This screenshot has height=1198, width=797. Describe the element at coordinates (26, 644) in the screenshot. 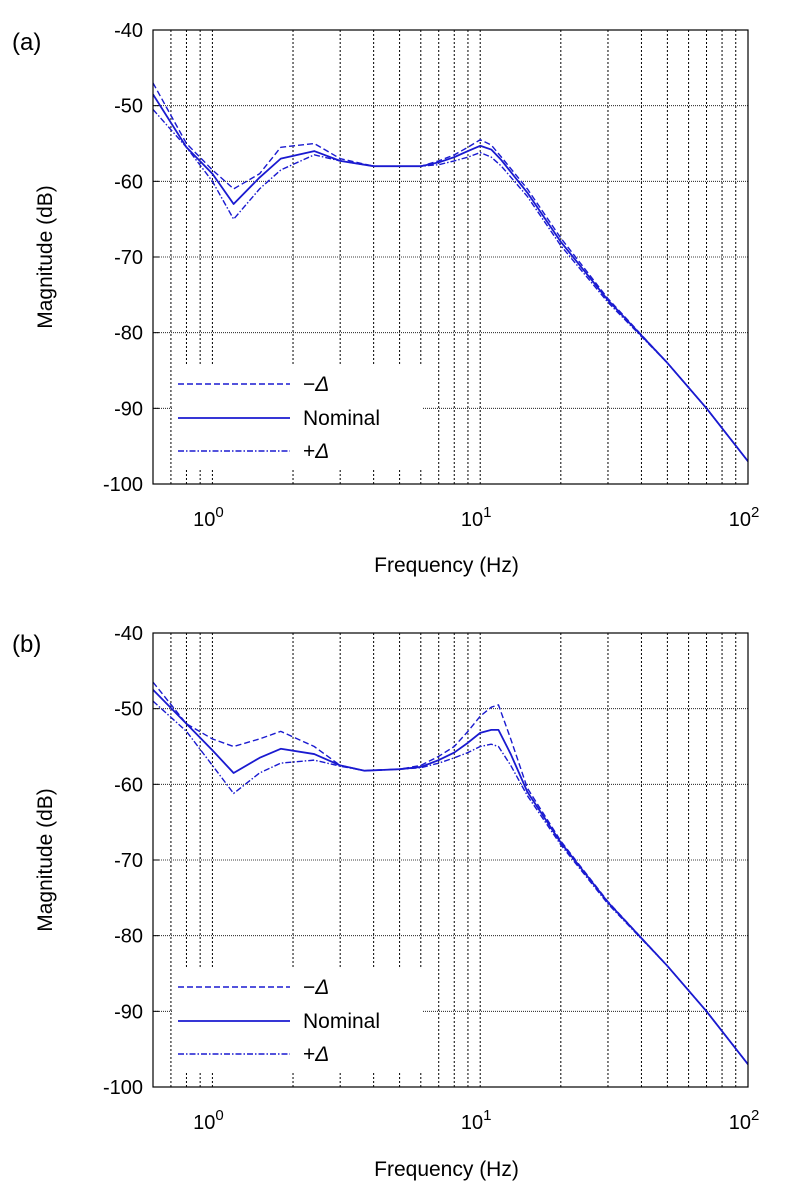

I see `panel-label: (b)` at that location.